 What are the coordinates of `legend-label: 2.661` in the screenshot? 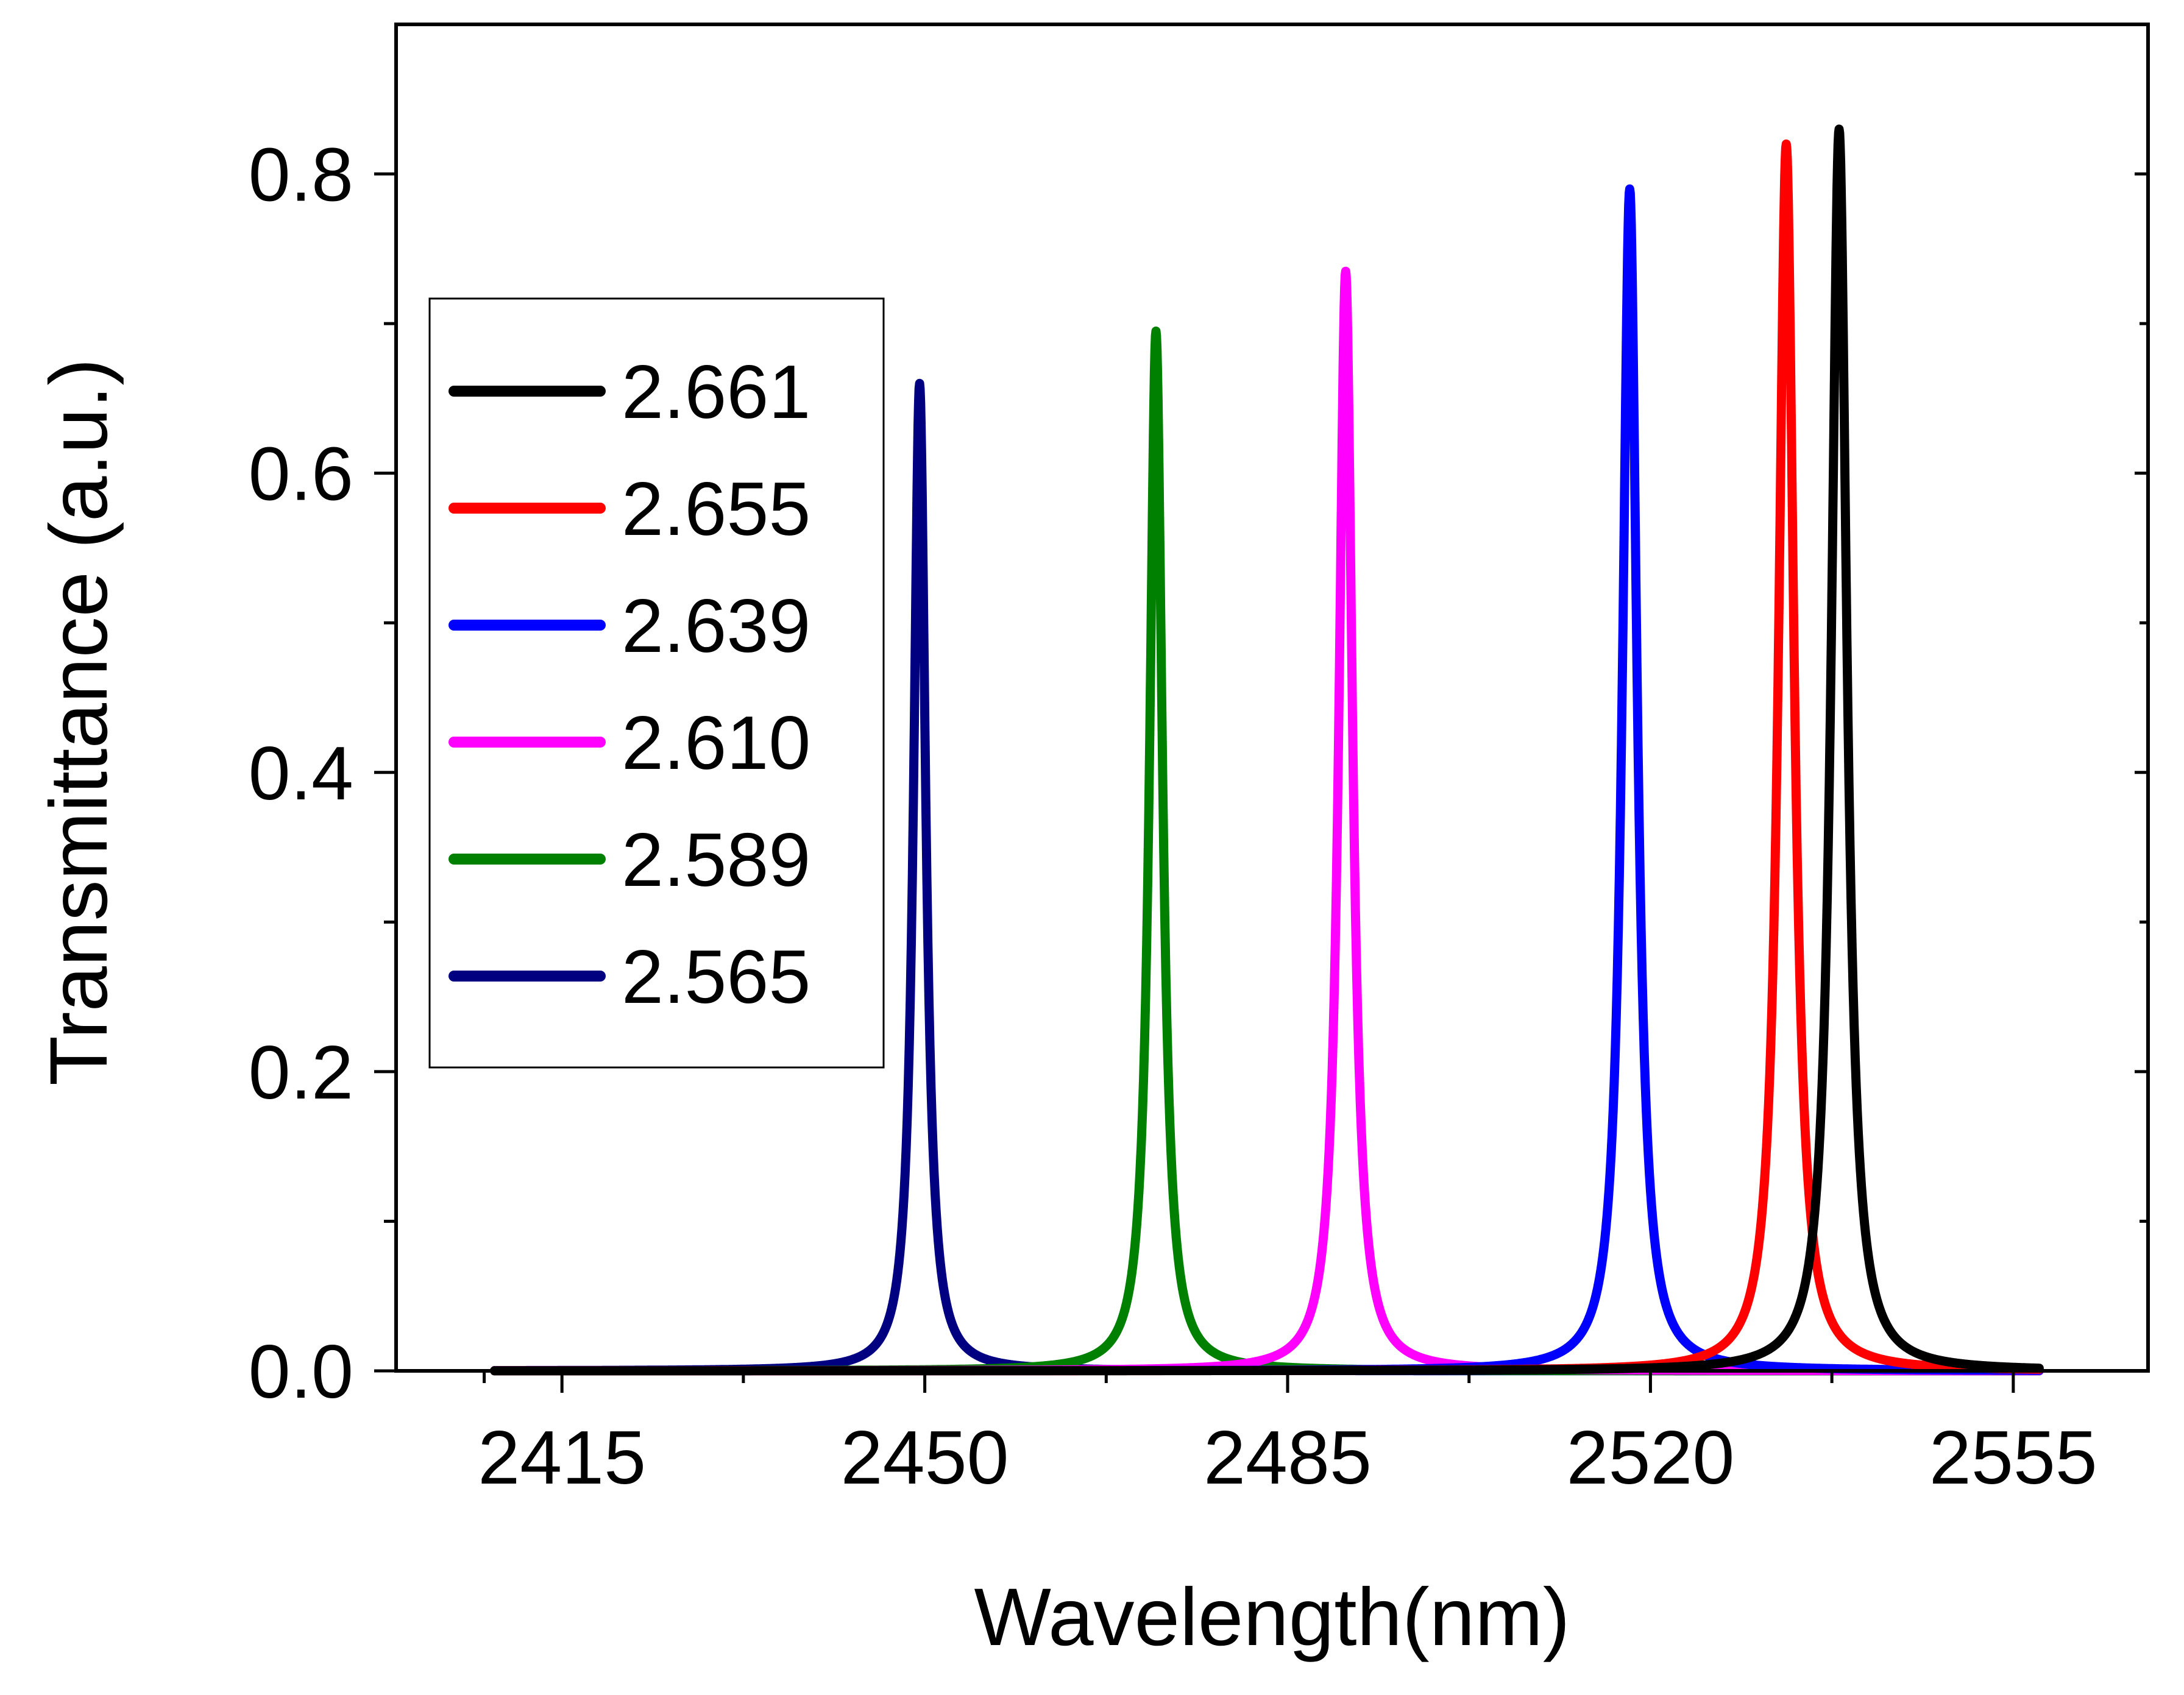 It's located at (716, 392).